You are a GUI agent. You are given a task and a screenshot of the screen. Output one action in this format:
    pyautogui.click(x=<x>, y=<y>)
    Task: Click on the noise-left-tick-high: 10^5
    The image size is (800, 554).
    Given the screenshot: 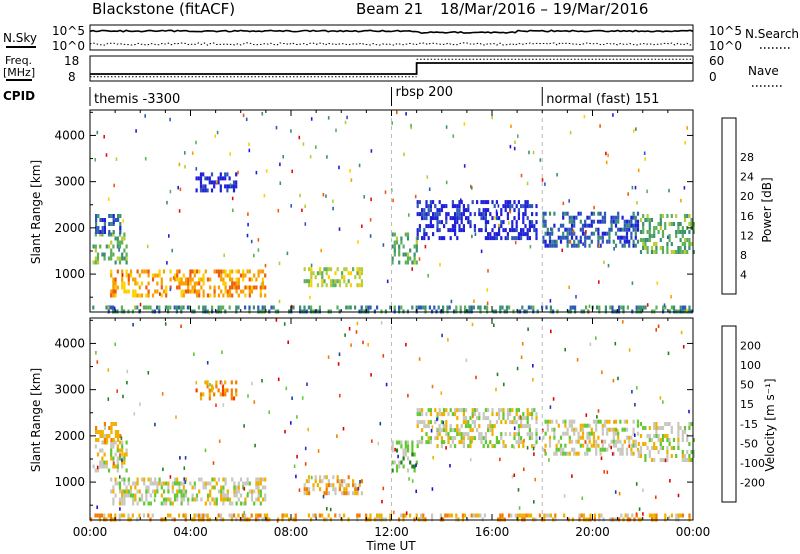 What is the action you would take?
    pyautogui.click(x=68, y=31)
    